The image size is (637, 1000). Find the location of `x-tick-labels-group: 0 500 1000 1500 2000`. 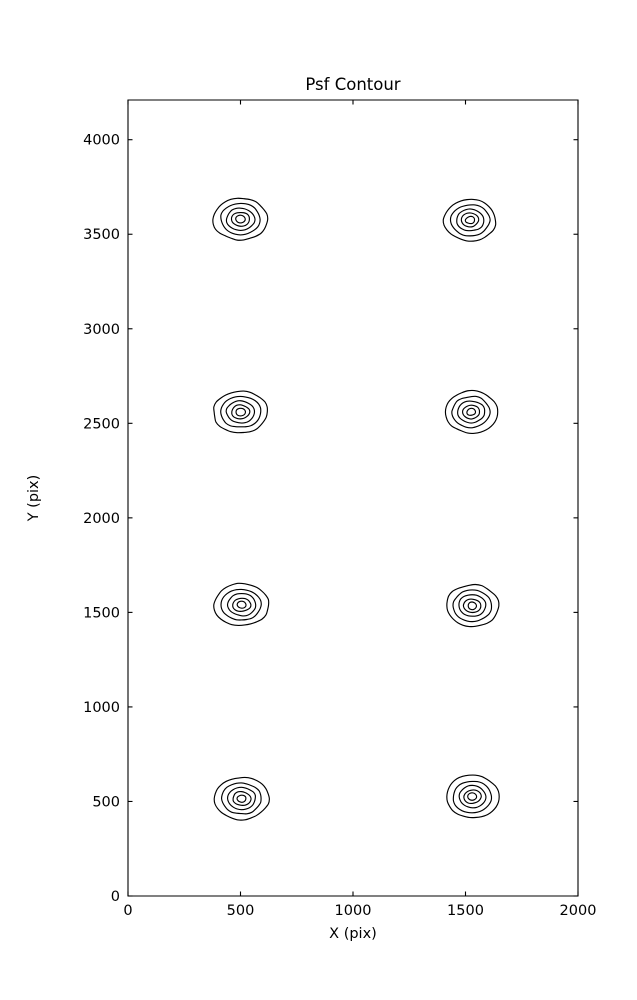

x-tick-labels-group: 0 500 1000 1500 2000 is located at coordinates (359, 911).